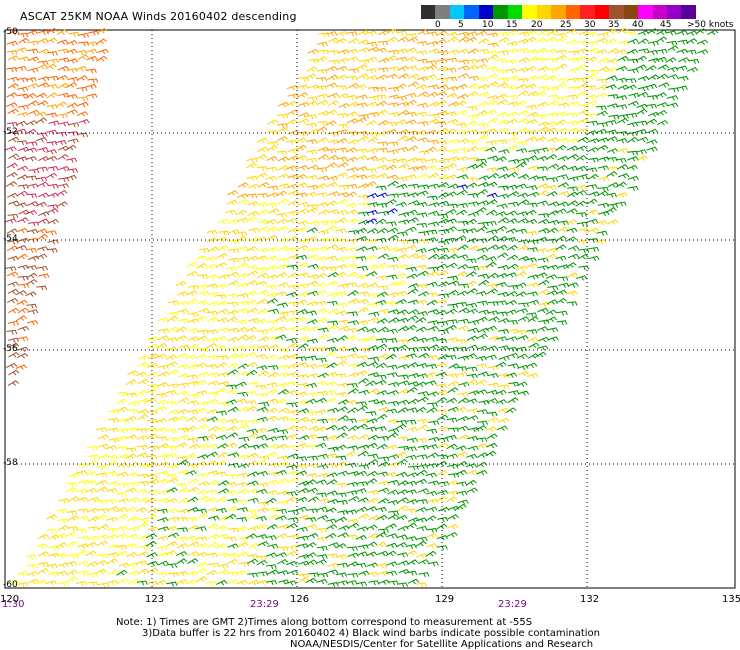 The height and width of the screenshot is (650, 740). I want to click on legend-swatch, so click(558, 12).